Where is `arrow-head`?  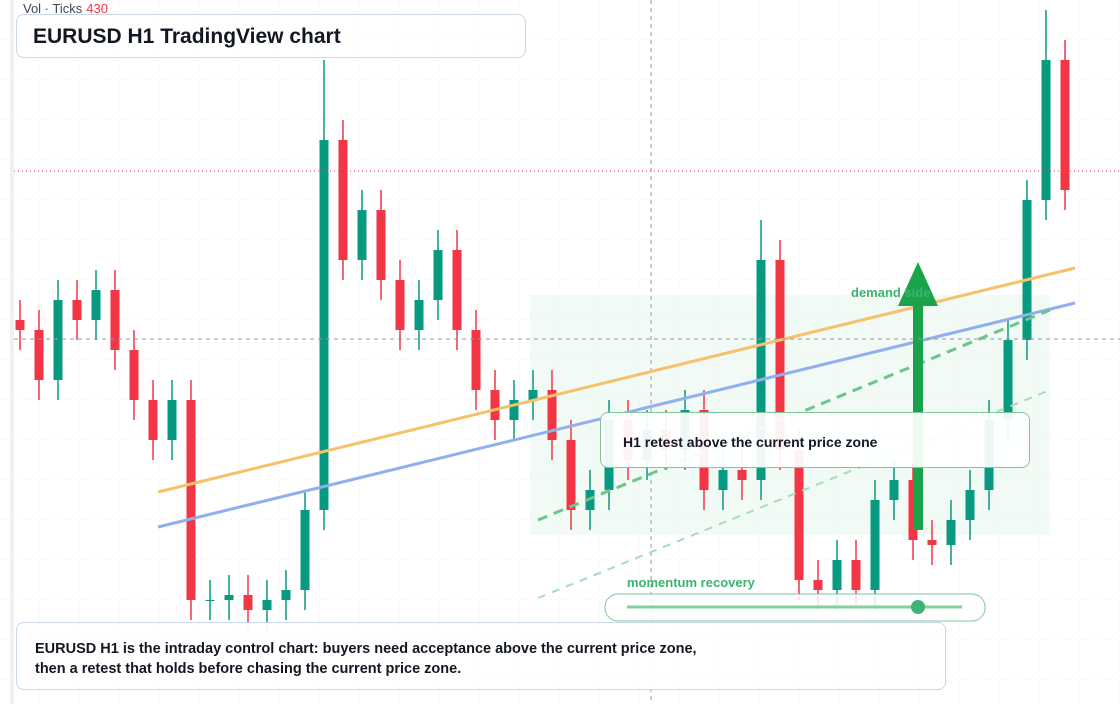
arrow-head is located at coordinates (918, 284).